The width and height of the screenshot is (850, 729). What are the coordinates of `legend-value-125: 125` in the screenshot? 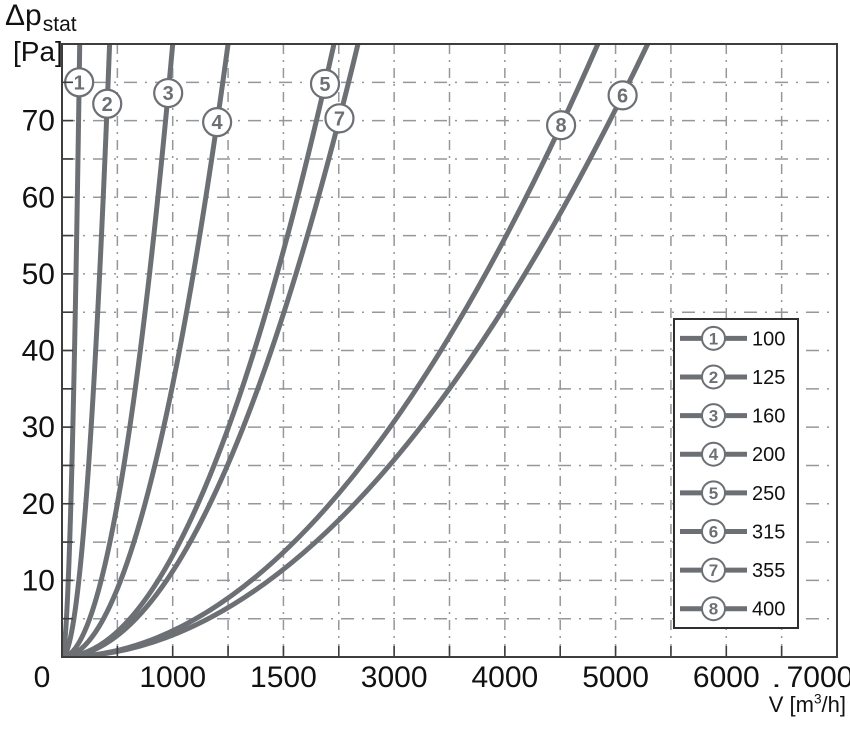 It's located at (768, 378).